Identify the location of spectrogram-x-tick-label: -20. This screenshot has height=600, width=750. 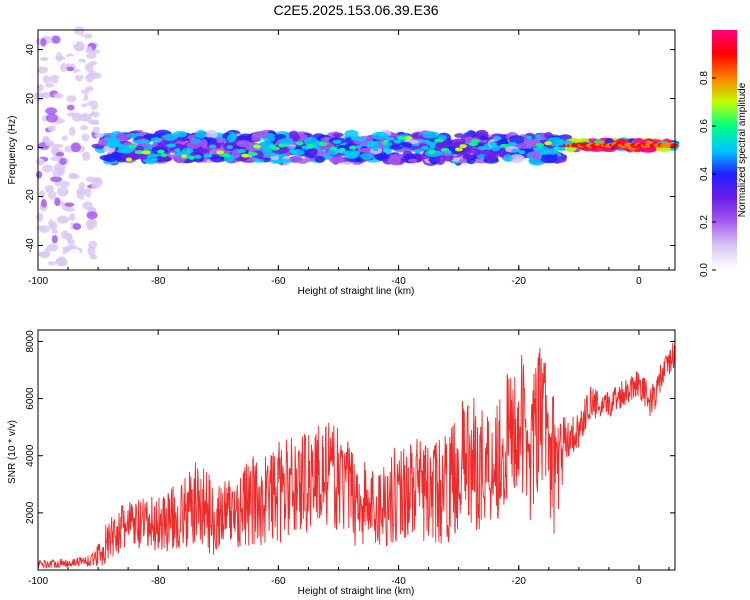
(519, 281).